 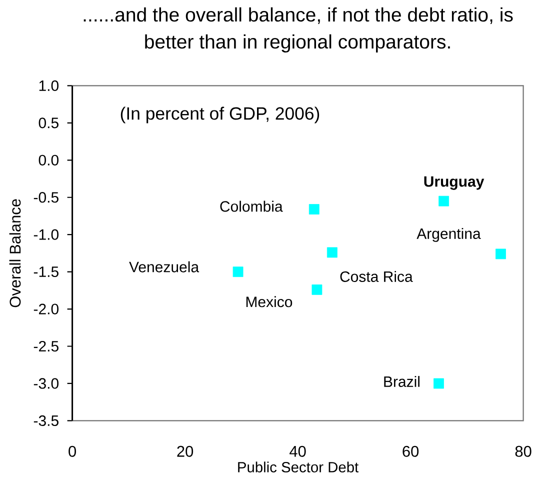 I want to click on y-tick-label: -2.0, so click(x=46, y=309).